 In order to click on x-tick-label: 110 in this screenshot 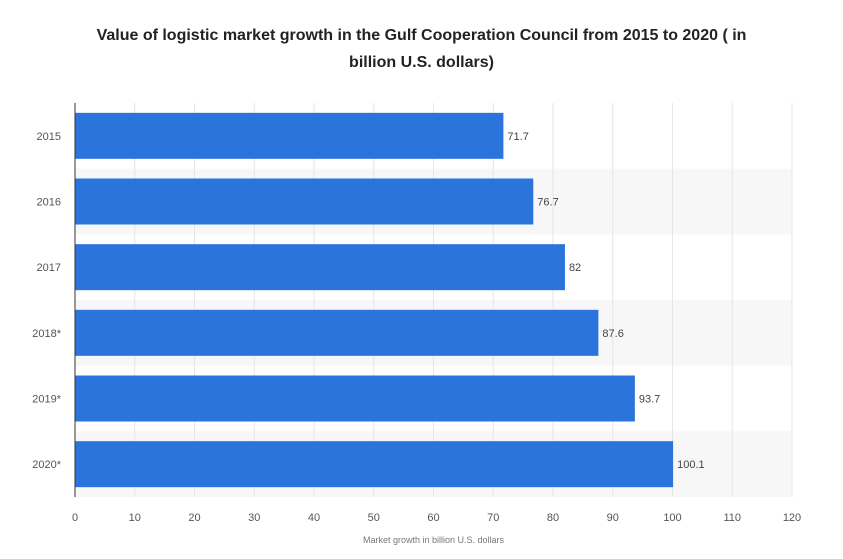, I will do `click(732, 518)`.